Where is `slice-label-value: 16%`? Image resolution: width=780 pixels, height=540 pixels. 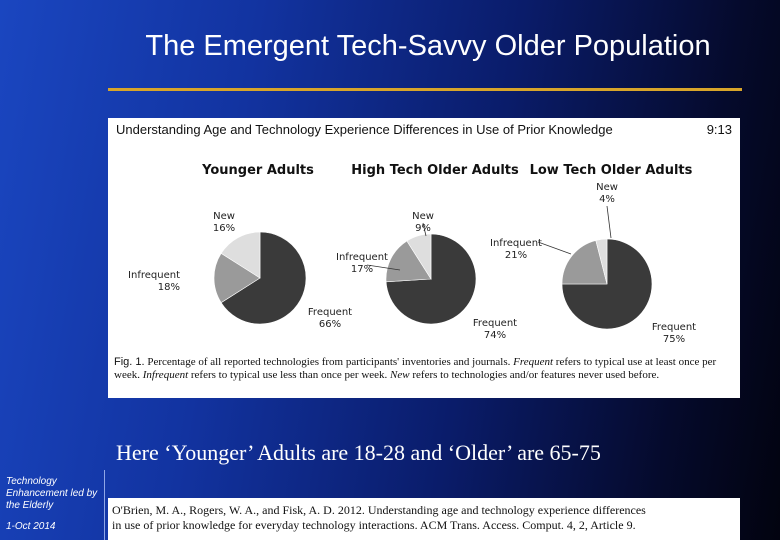
slice-label-value: 16% is located at coordinates (224, 228).